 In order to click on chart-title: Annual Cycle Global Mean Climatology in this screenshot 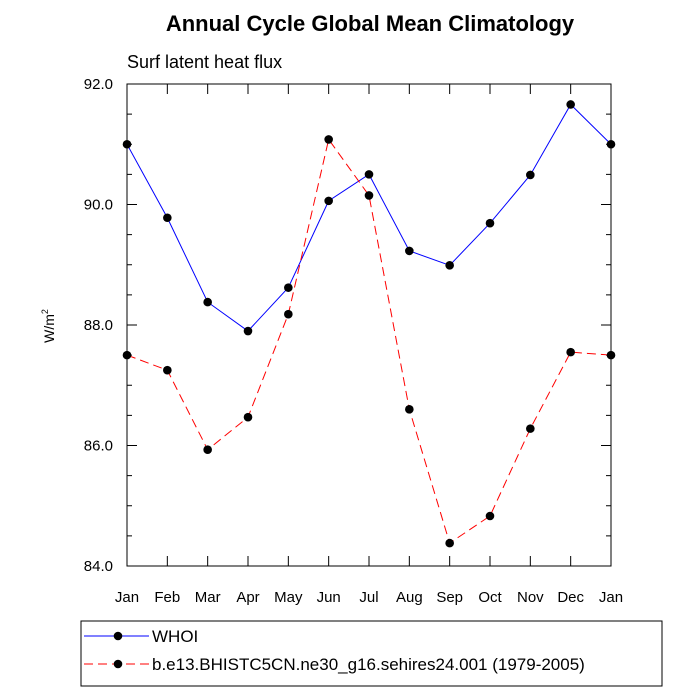, I will do `click(370, 23)`.